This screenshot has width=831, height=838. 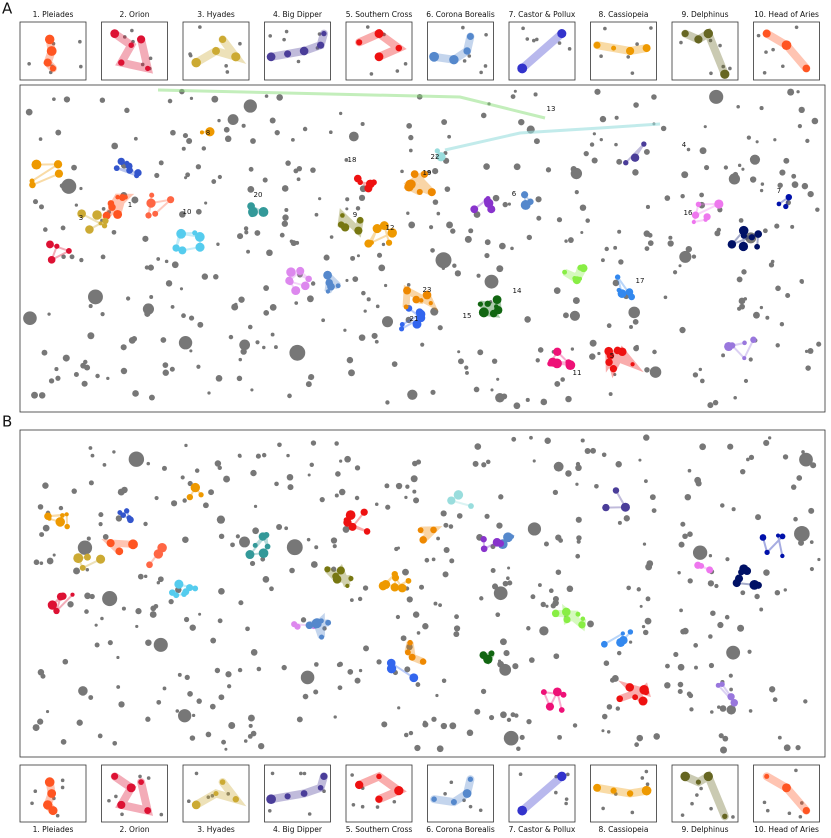 I want to click on constellation-number: 7, so click(x=779, y=191).